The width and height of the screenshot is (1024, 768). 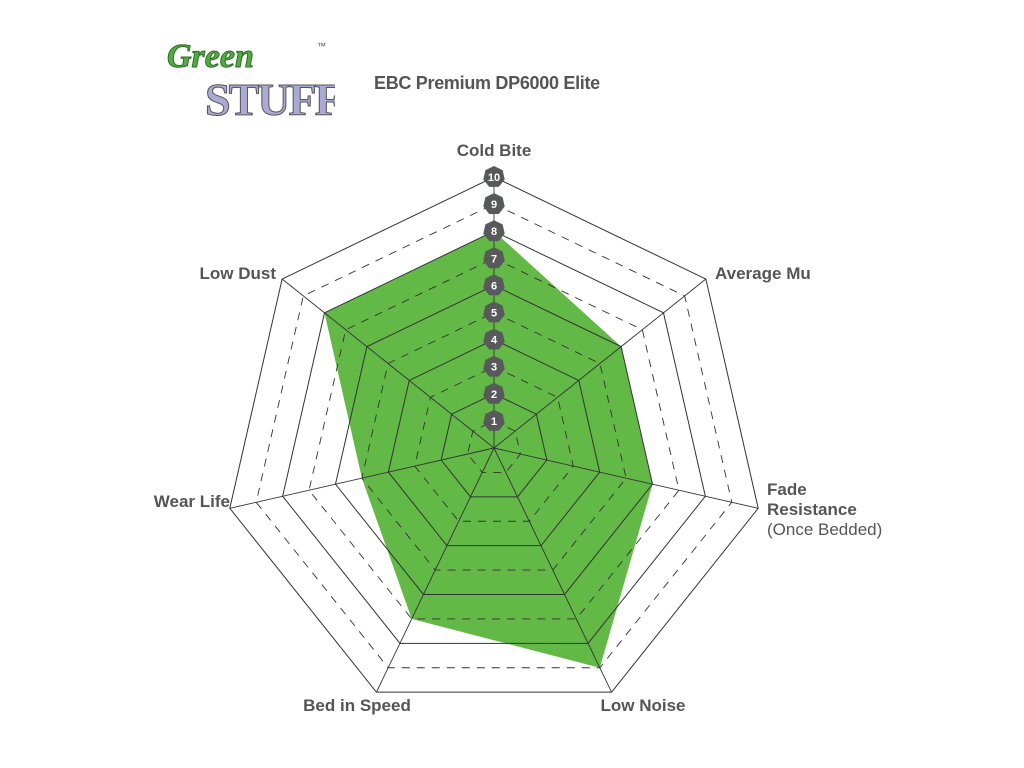 I want to click on axis-label: Cold Bite, so click(x=494, y=150).